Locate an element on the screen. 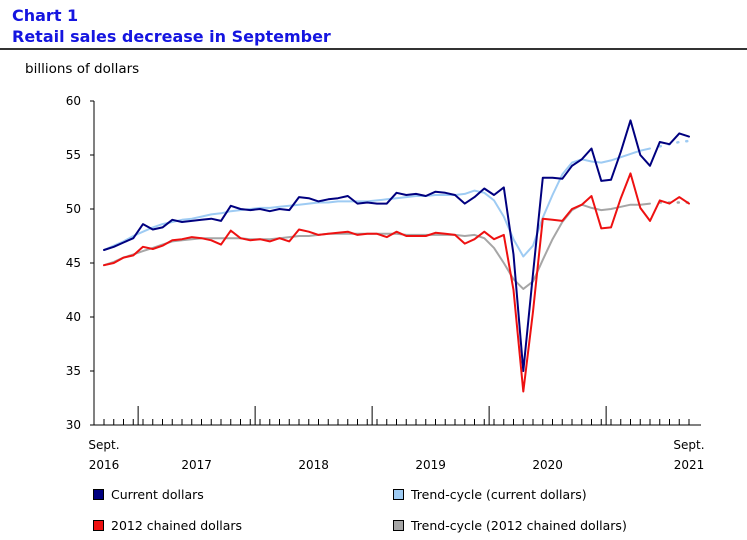  x-tick-label: 2020 is located at coordinates (547, 465).